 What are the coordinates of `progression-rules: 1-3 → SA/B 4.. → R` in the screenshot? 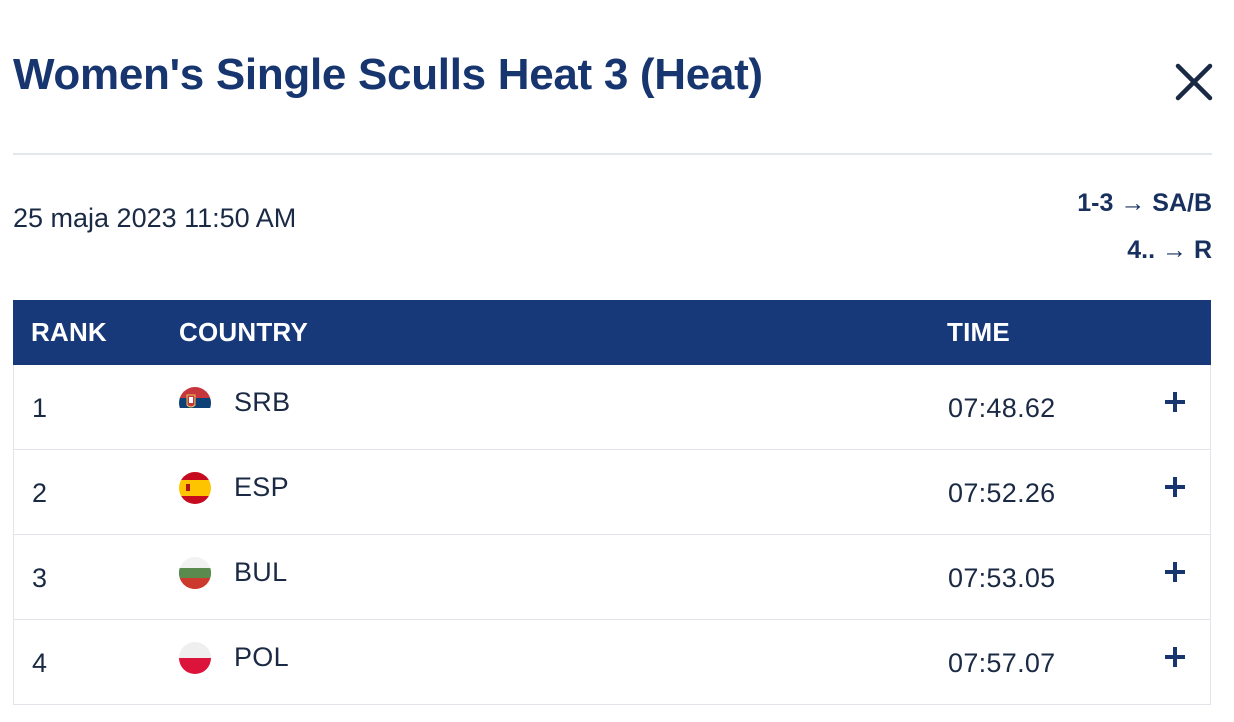 It's located at (1144, 227).